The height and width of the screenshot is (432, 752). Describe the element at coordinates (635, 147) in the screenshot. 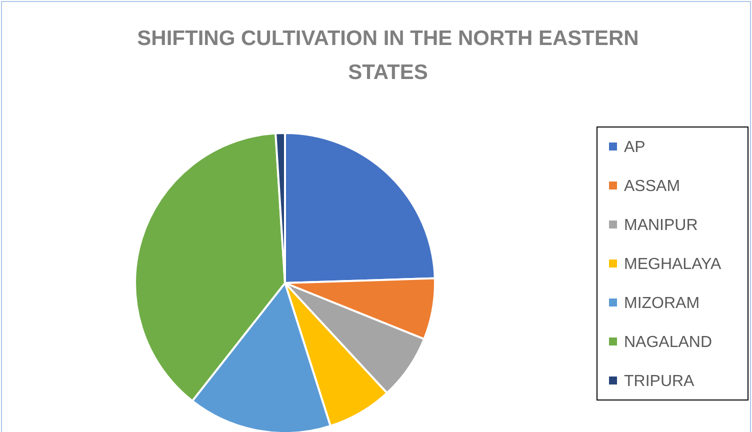

I see `legend-label: AP` at that location.